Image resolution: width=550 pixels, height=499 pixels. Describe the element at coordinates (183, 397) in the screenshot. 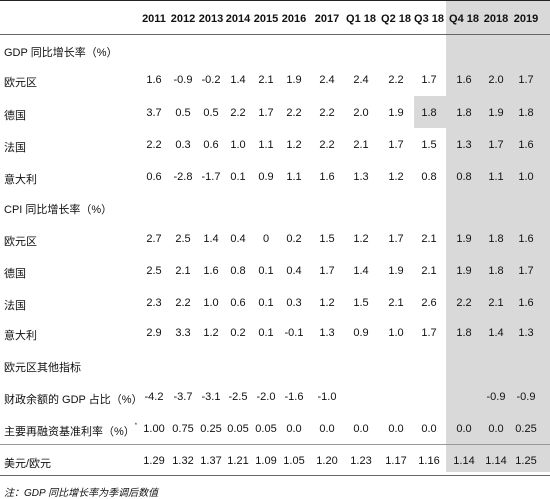

I see `table-cell: -3.7` at that location.